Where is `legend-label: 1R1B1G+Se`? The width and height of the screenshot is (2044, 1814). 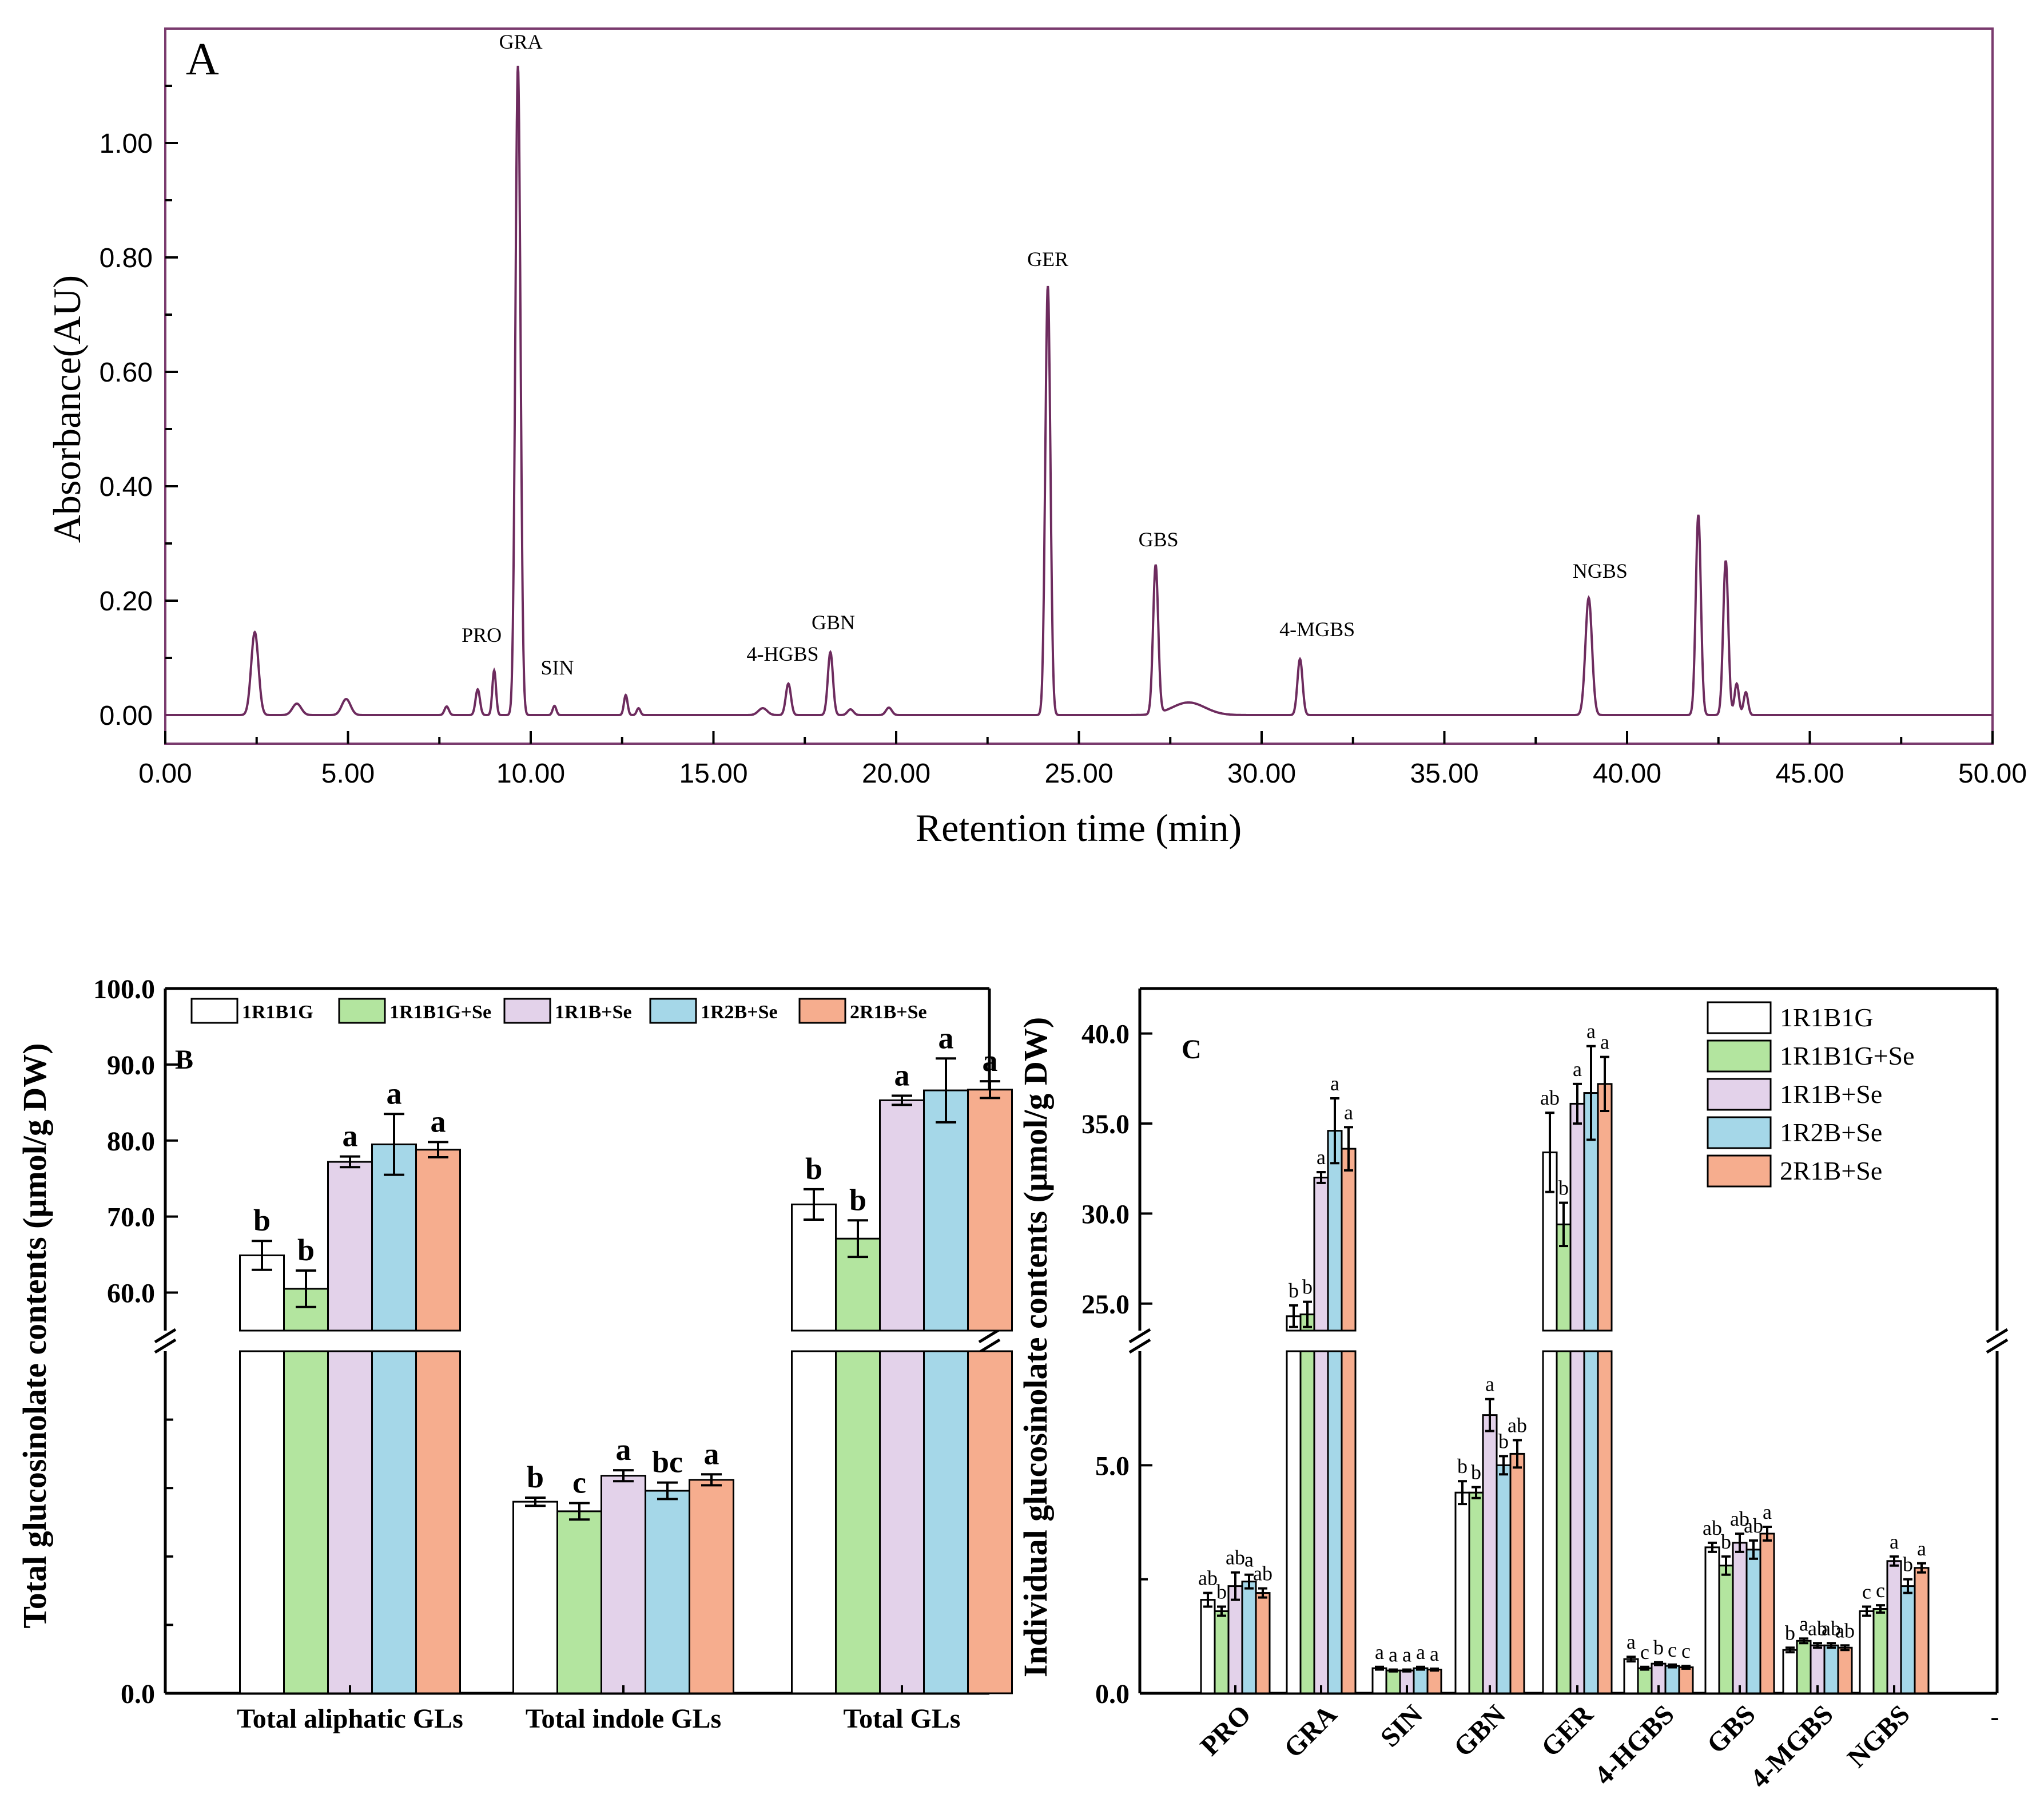
legend-label: 1R1B1G+Se is located at coordinates (440, 1012).